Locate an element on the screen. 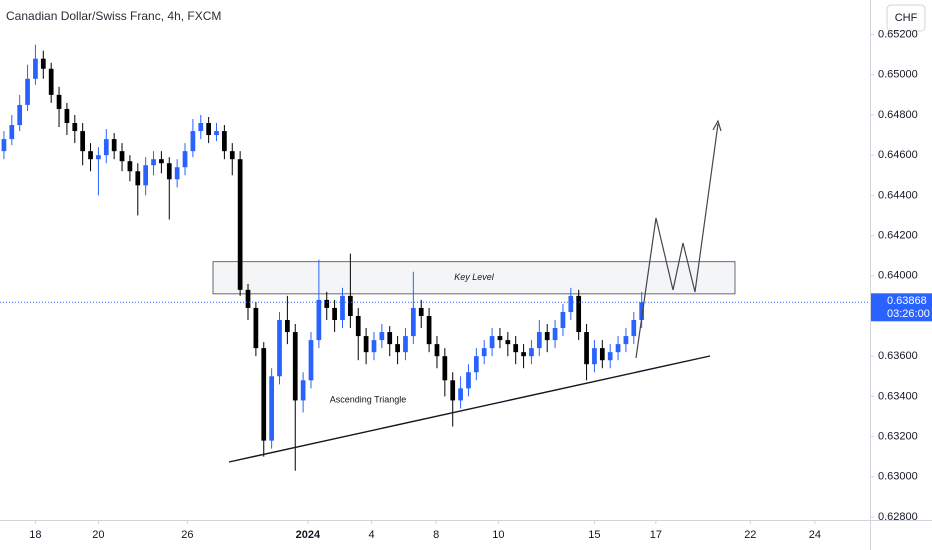 The width and height of the screenshot is (932, 550). x-tick-label: 8 is located at coordinates (436, 535).